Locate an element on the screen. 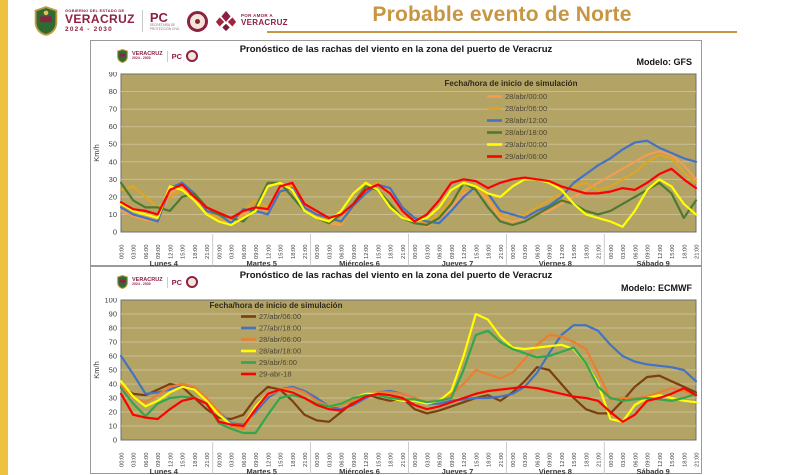 The height and width of the screenshot is (475, 800). proteccion-civil-badge-icon is located at coordinates (191, 282).